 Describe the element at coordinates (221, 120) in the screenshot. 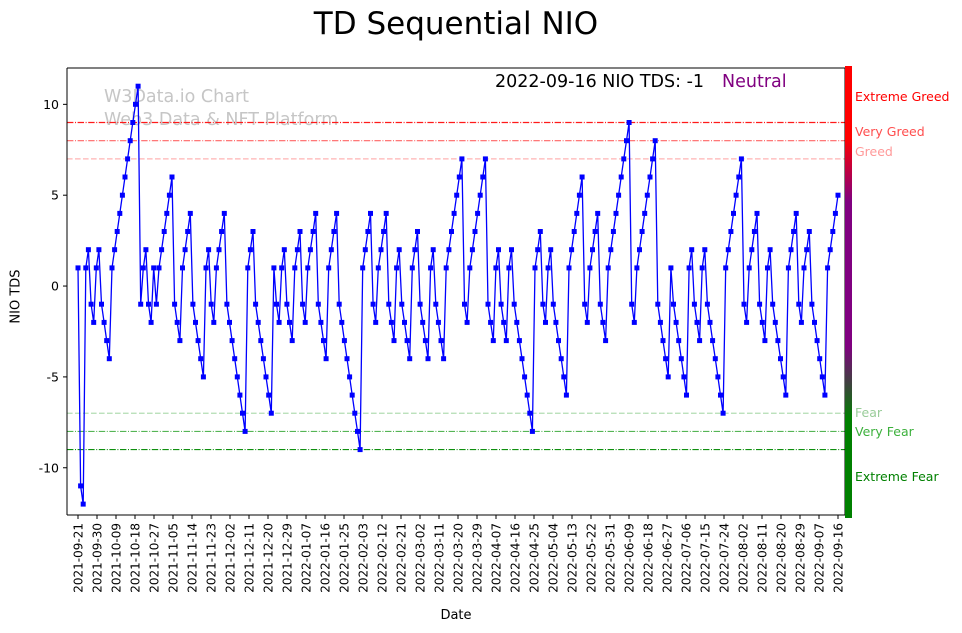

I see `watermark-line2: Web3 Data & NFT Platform` at that location.